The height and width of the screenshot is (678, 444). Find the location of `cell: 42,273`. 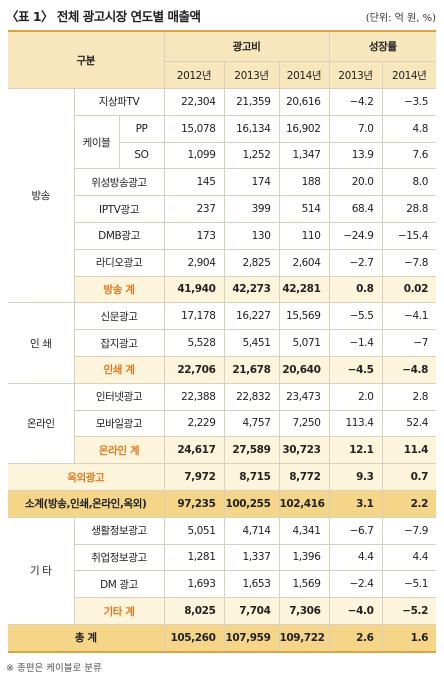

cell: 42,273 is located at coordinates (251, 289).